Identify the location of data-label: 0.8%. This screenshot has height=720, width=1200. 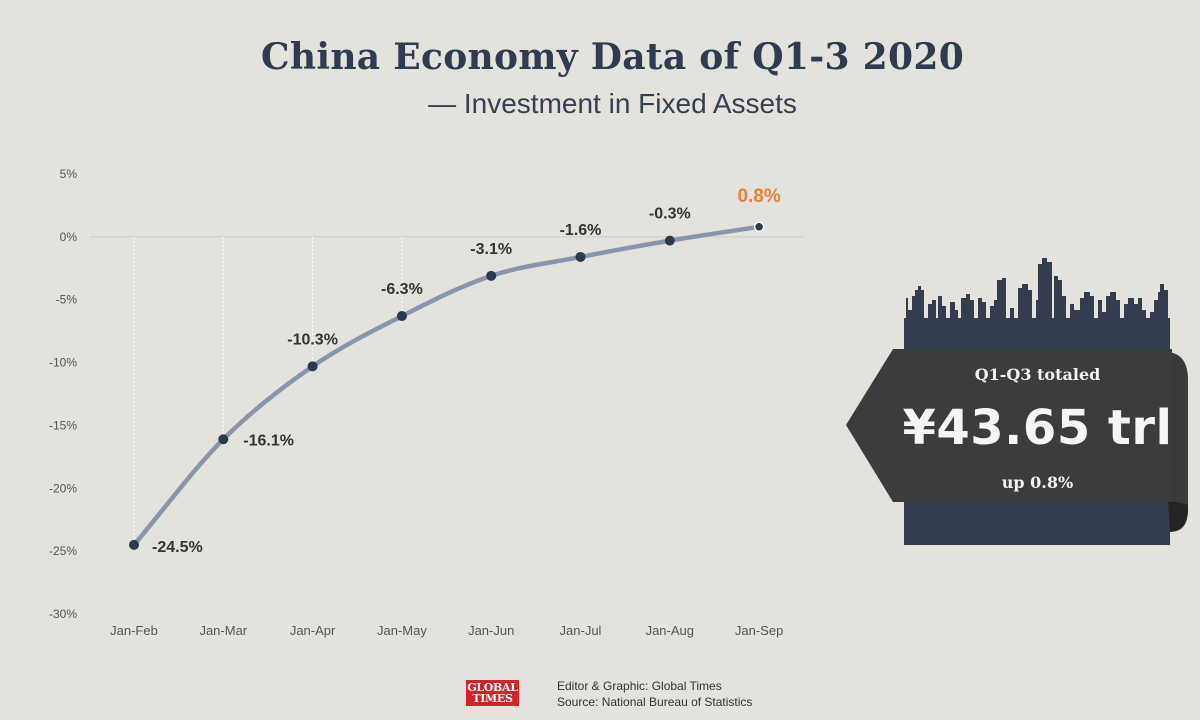
(758, 196).